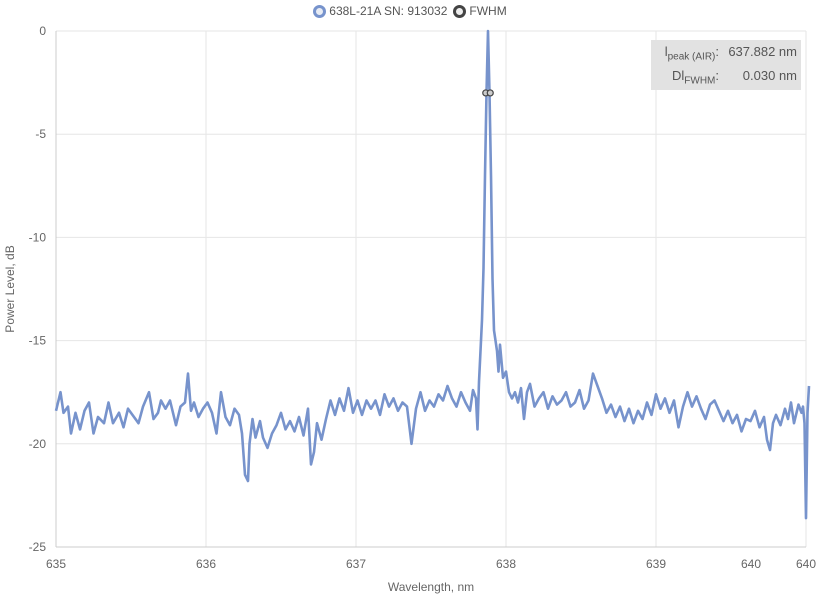 This screenshot has height=600, width=820. What do you see at coordinates (431, 587) in the screenshot?
I see `x-axis-label: Wavelength, nm` at bounding box center [431, 587].